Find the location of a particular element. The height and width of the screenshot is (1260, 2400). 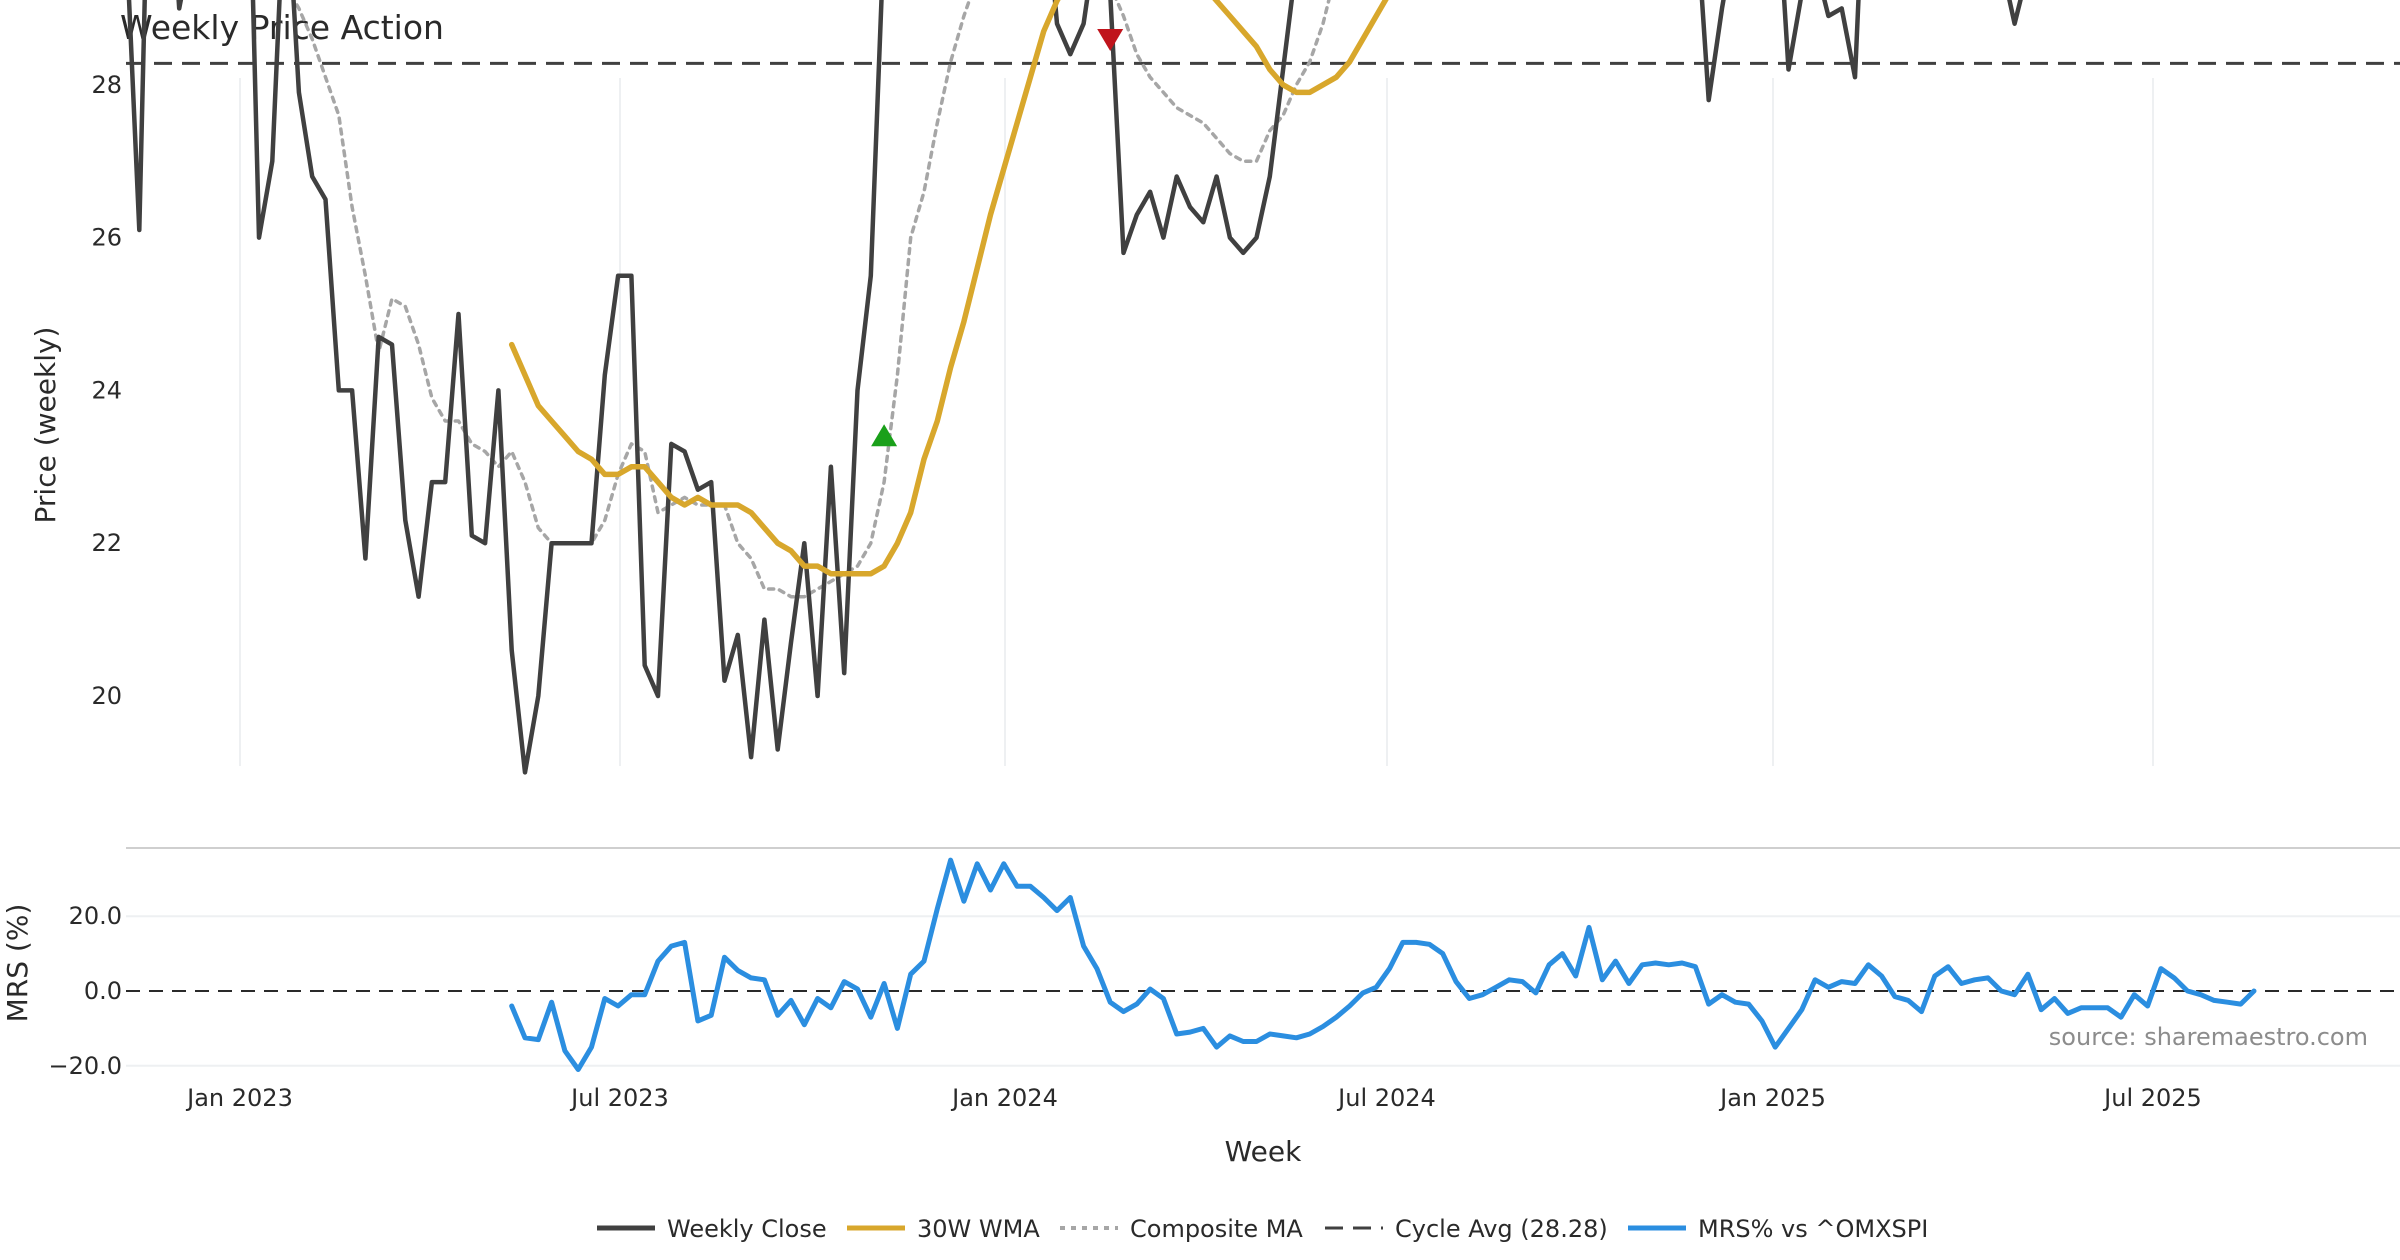

x-tick-label: Jan 2025 is located at coordinates (1772, 1098).